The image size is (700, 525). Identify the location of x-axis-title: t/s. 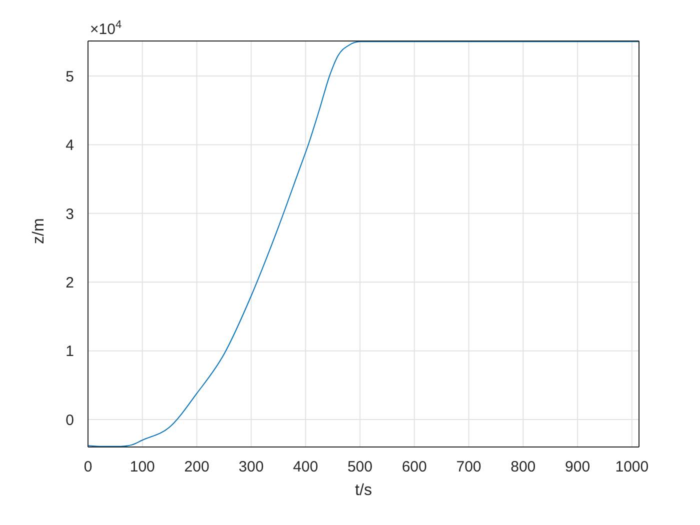
(363, 490).